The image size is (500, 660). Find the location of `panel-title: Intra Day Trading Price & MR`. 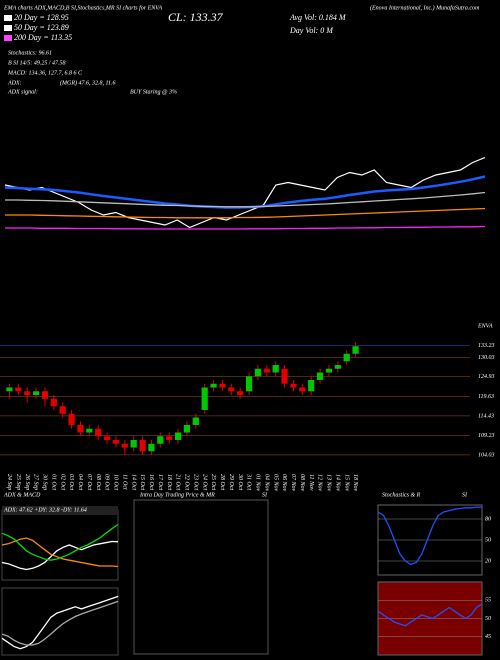

panel-title: Intra Day Trading Price & MR is located at coordinates (177, 495).